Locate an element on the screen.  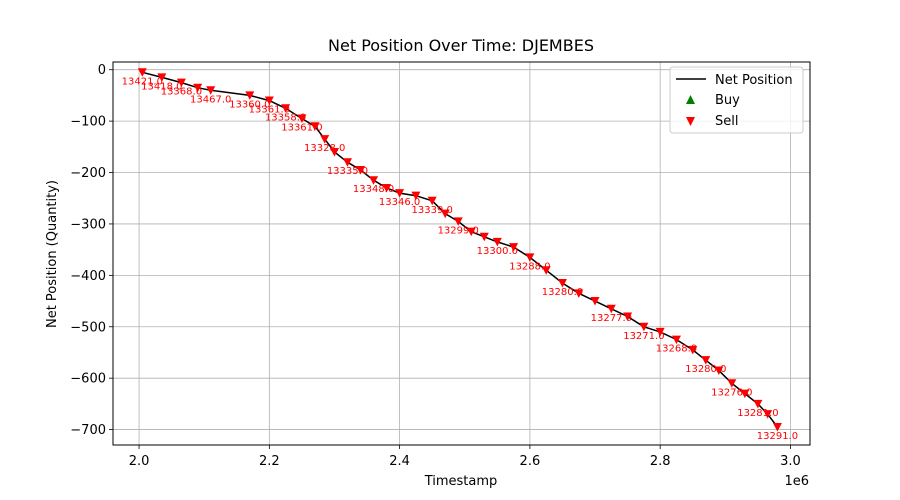
legend-buy-label: Buy is located at coordinates (727, 100).